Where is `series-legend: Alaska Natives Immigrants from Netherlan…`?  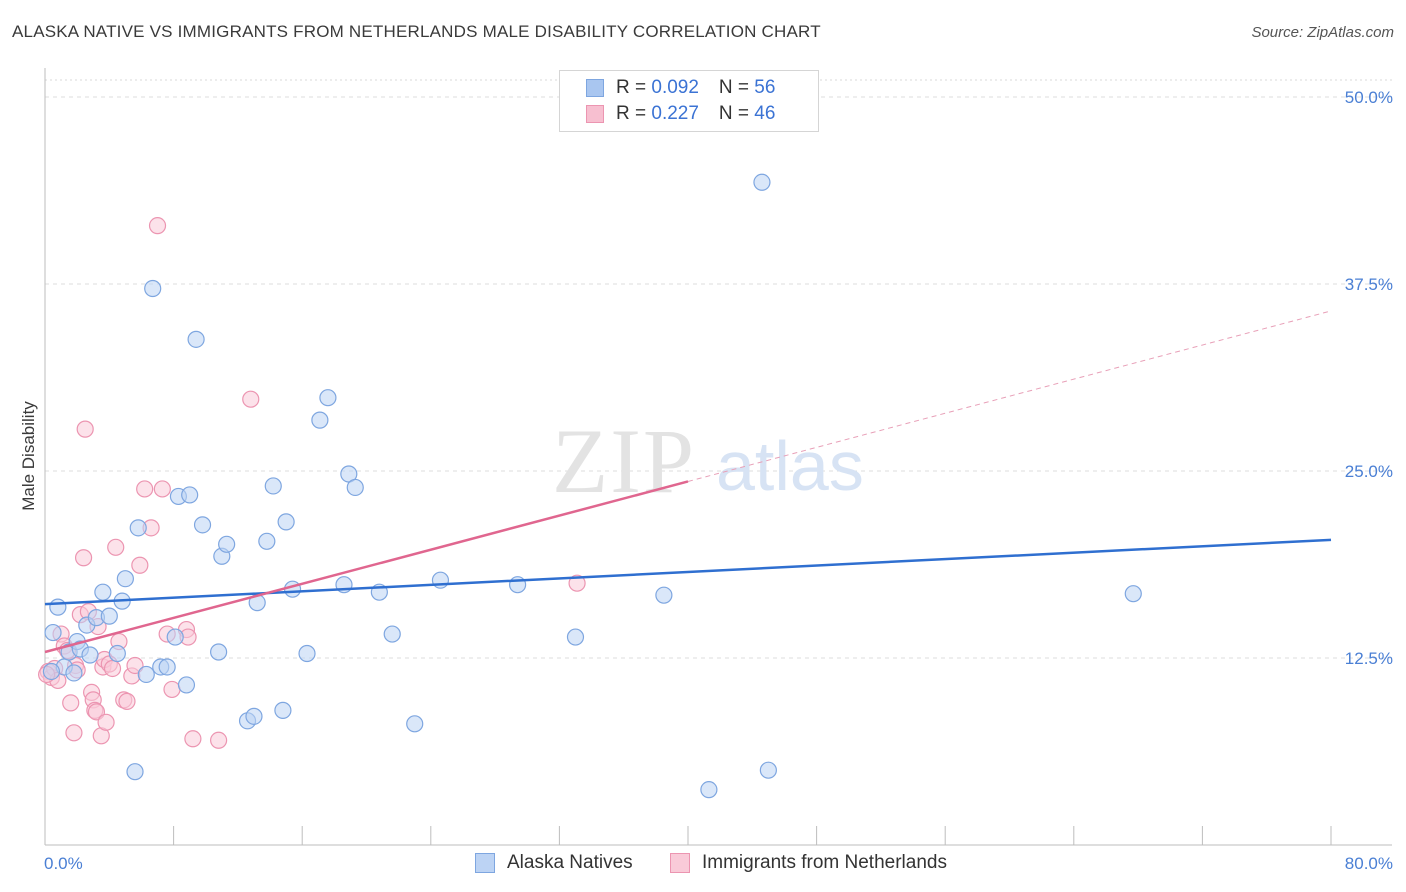 series-legend: Alaska Natives Immigrants from Netherlan… is located at coordinates (703, 865).